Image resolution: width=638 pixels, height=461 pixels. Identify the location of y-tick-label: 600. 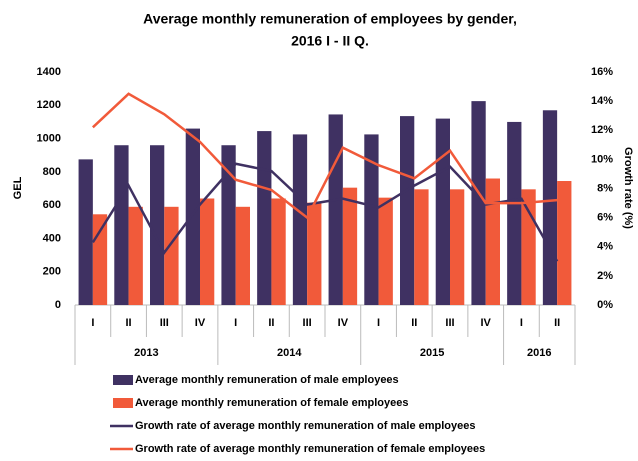
(52, 205).